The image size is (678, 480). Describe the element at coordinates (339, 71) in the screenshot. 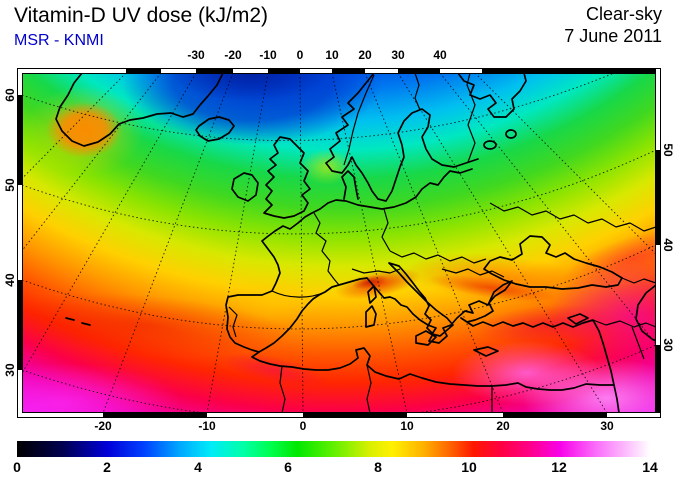

I see `frame-border-top` at that location.